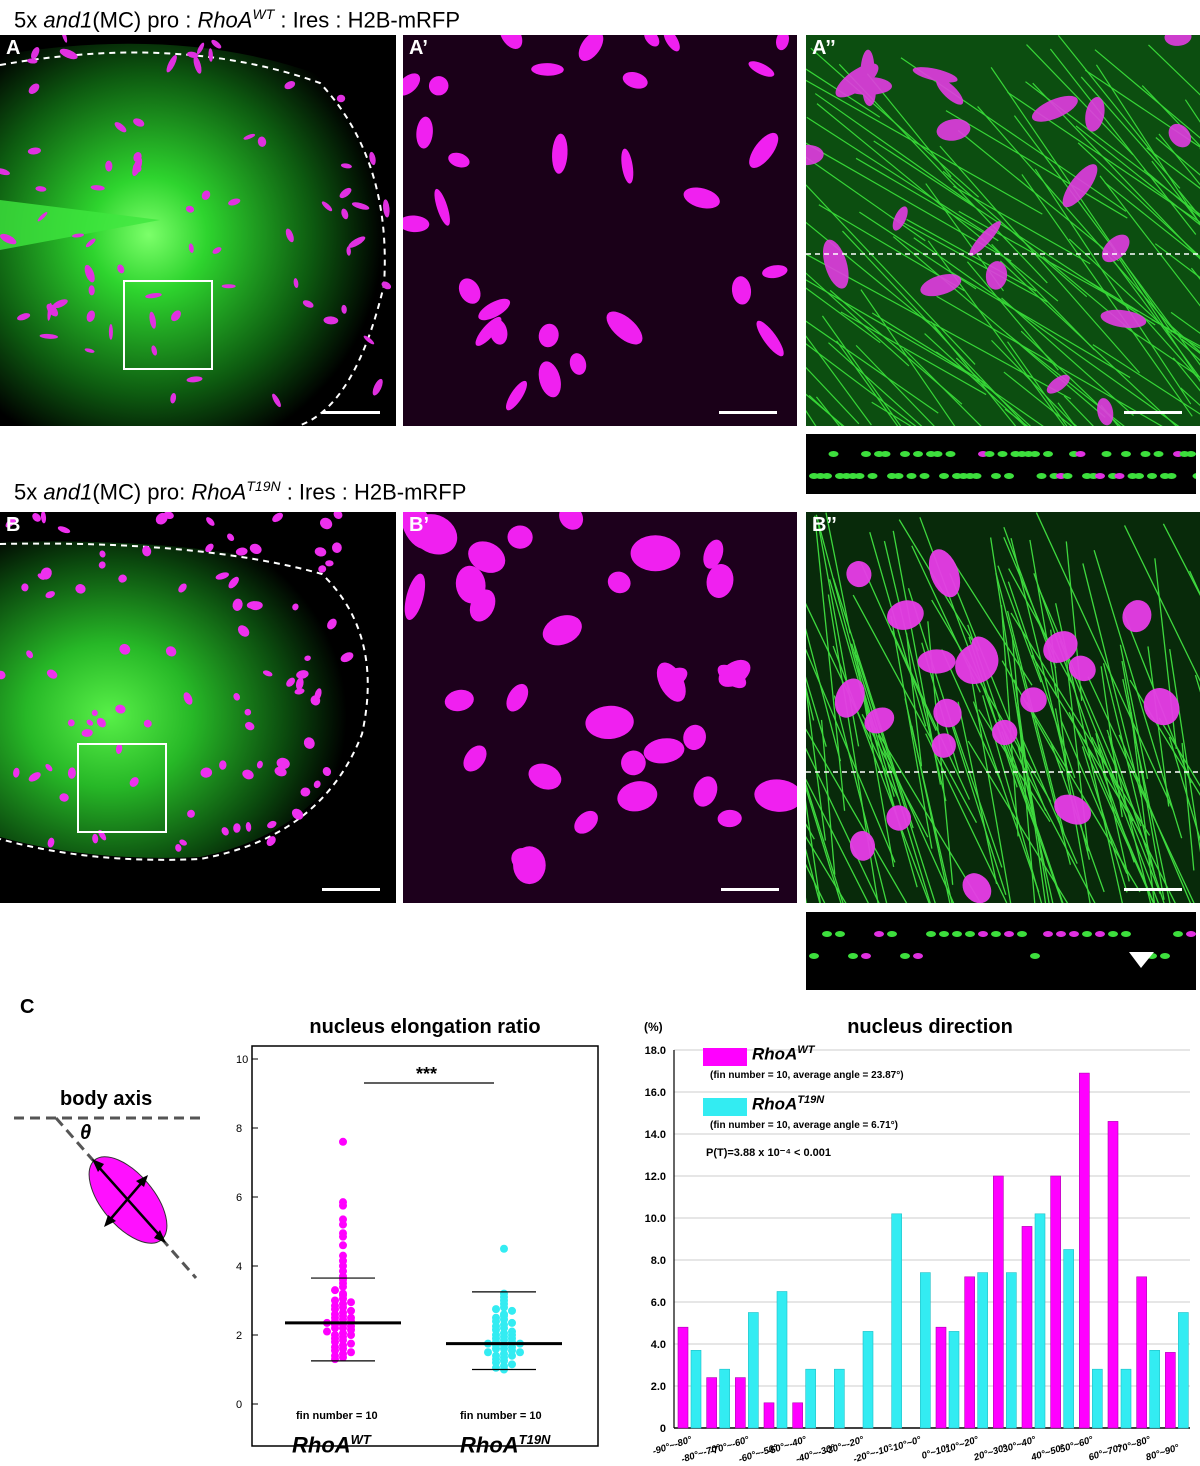 This screenshot has height=1466, width=1200. Describe the element at coordinates (748, 412) in the screenshot. I see `scale-bar-a1` at that location.